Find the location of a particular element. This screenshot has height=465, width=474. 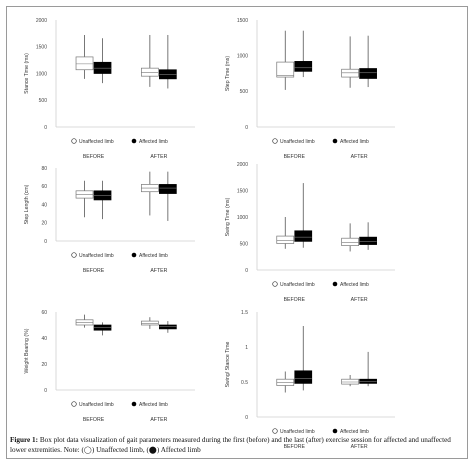

y-tick-label: 0.5 is located at coordinates (244, 383).